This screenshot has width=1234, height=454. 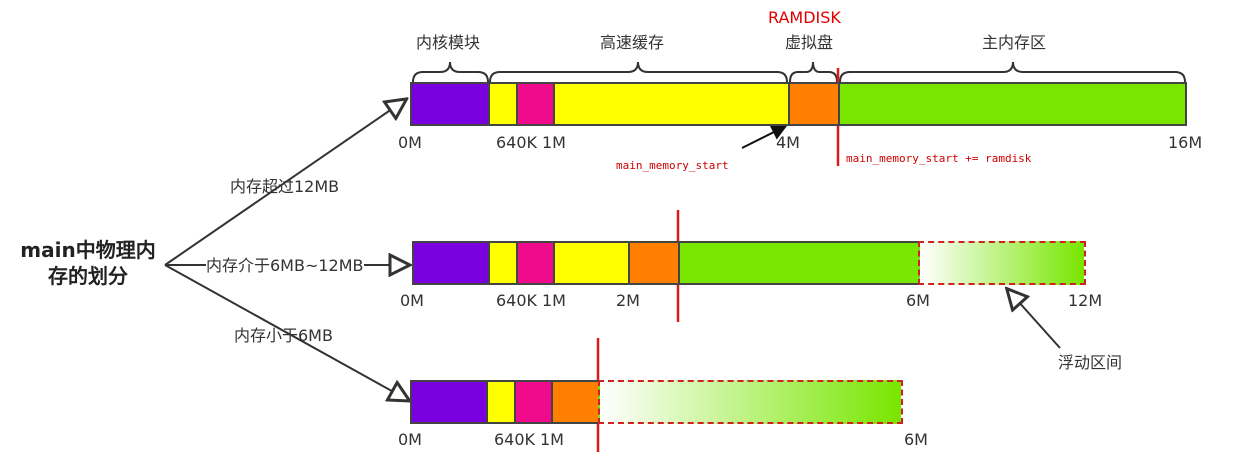 What do you see at coordinates (809, 42) in the screenshot?
I see `top-region-ramdisk-label: 虚拟盘` at bounding box center [809, 42].